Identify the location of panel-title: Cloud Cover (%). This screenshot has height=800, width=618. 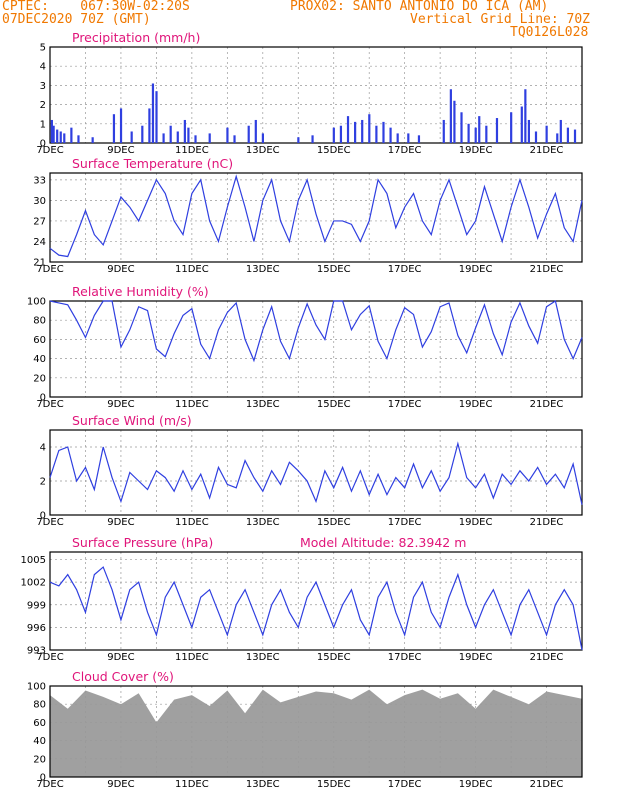
(123, 676).